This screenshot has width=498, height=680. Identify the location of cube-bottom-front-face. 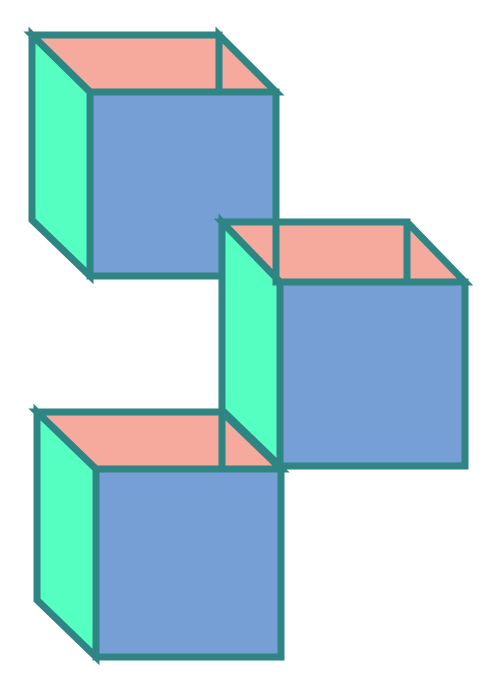
(188, 563).